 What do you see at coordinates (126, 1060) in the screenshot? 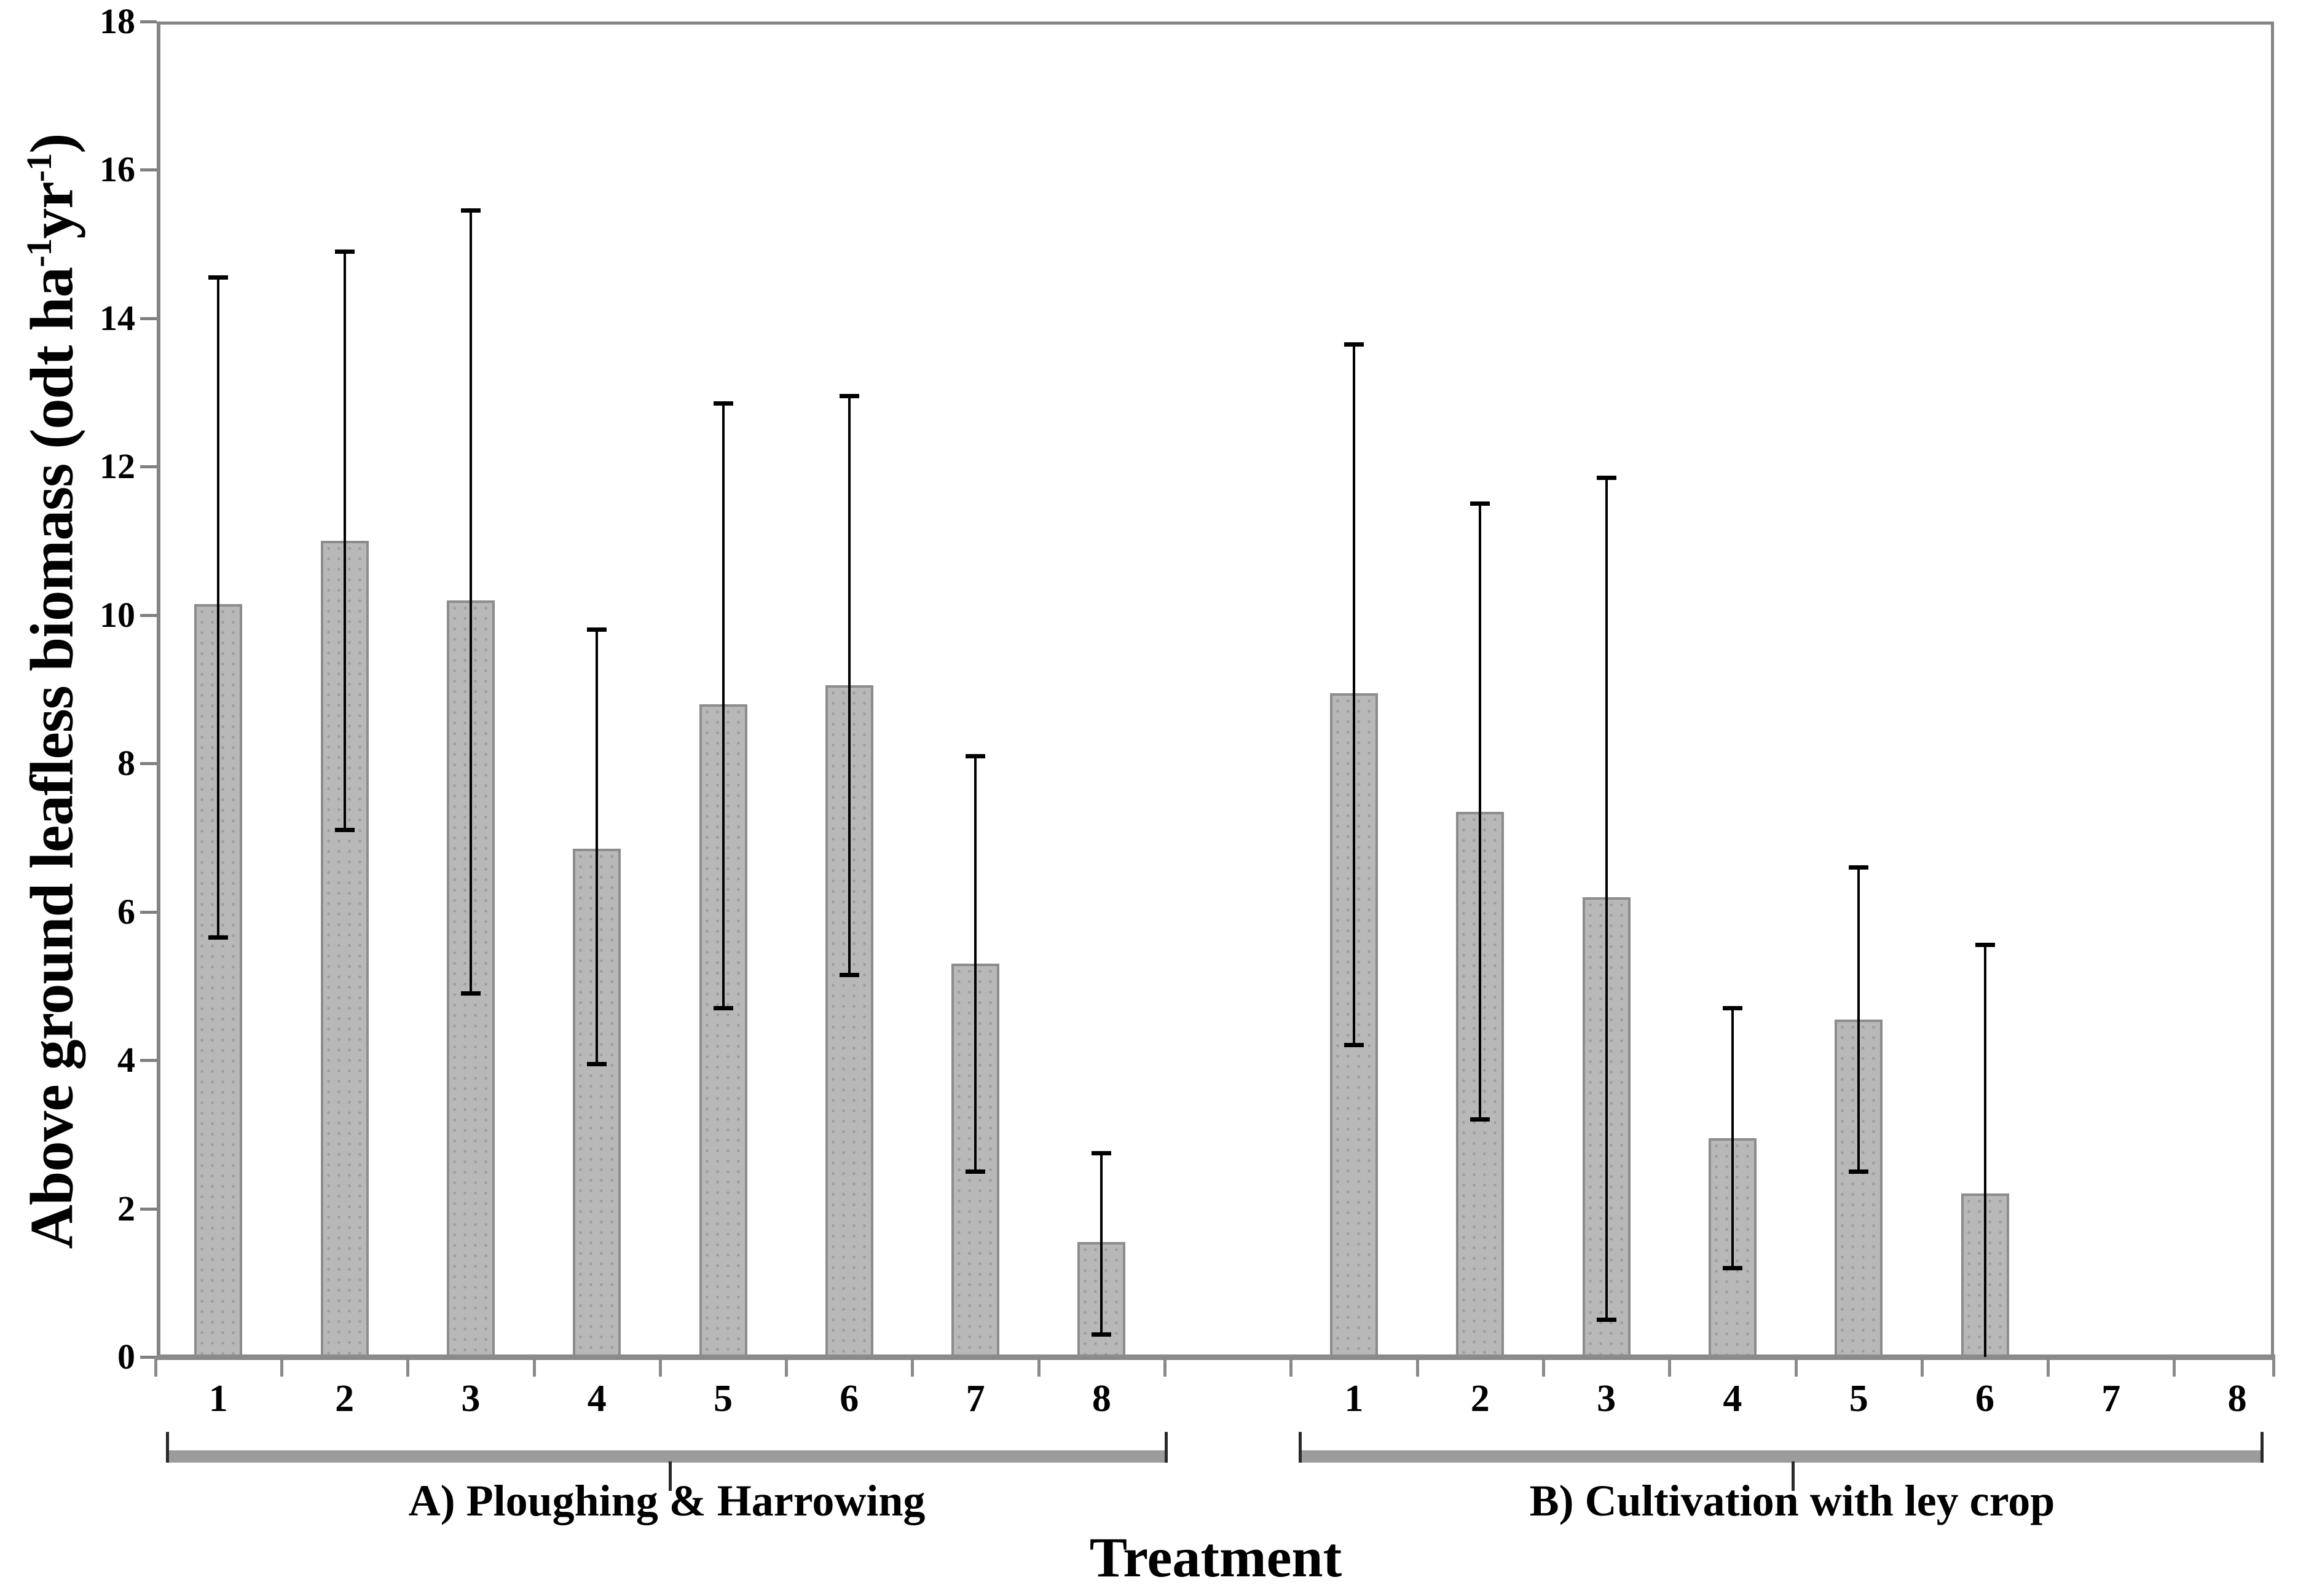
I see `y-axis-tick-label: 4` at bounding box center [126, 1060].